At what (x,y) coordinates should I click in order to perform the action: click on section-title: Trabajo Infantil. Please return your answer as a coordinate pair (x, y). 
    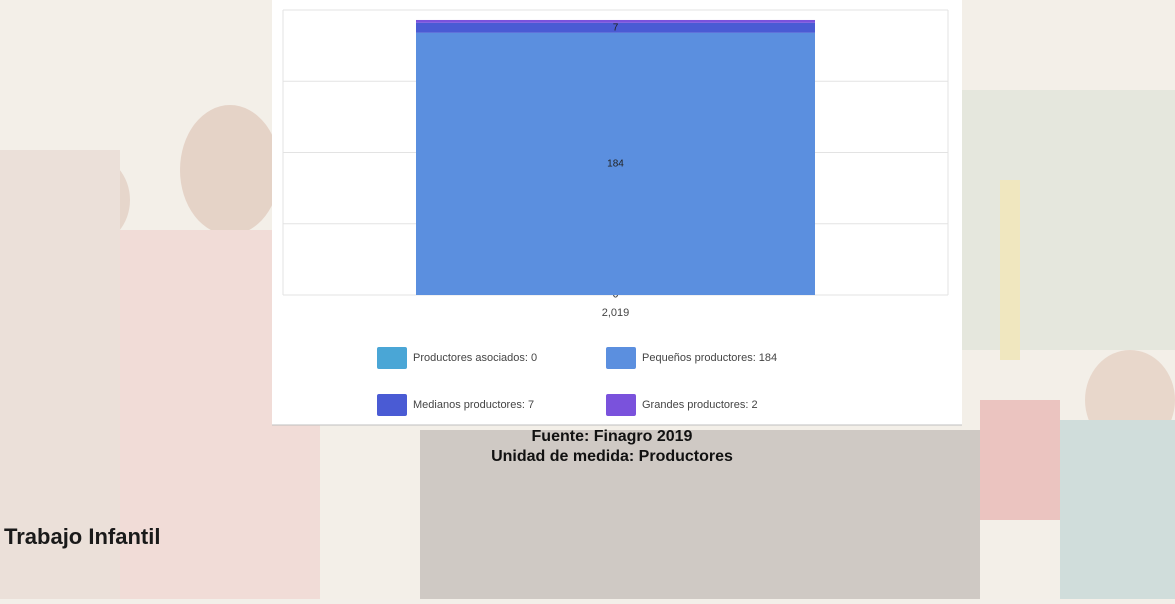
    Looking at the image, I should click on (82, 536).